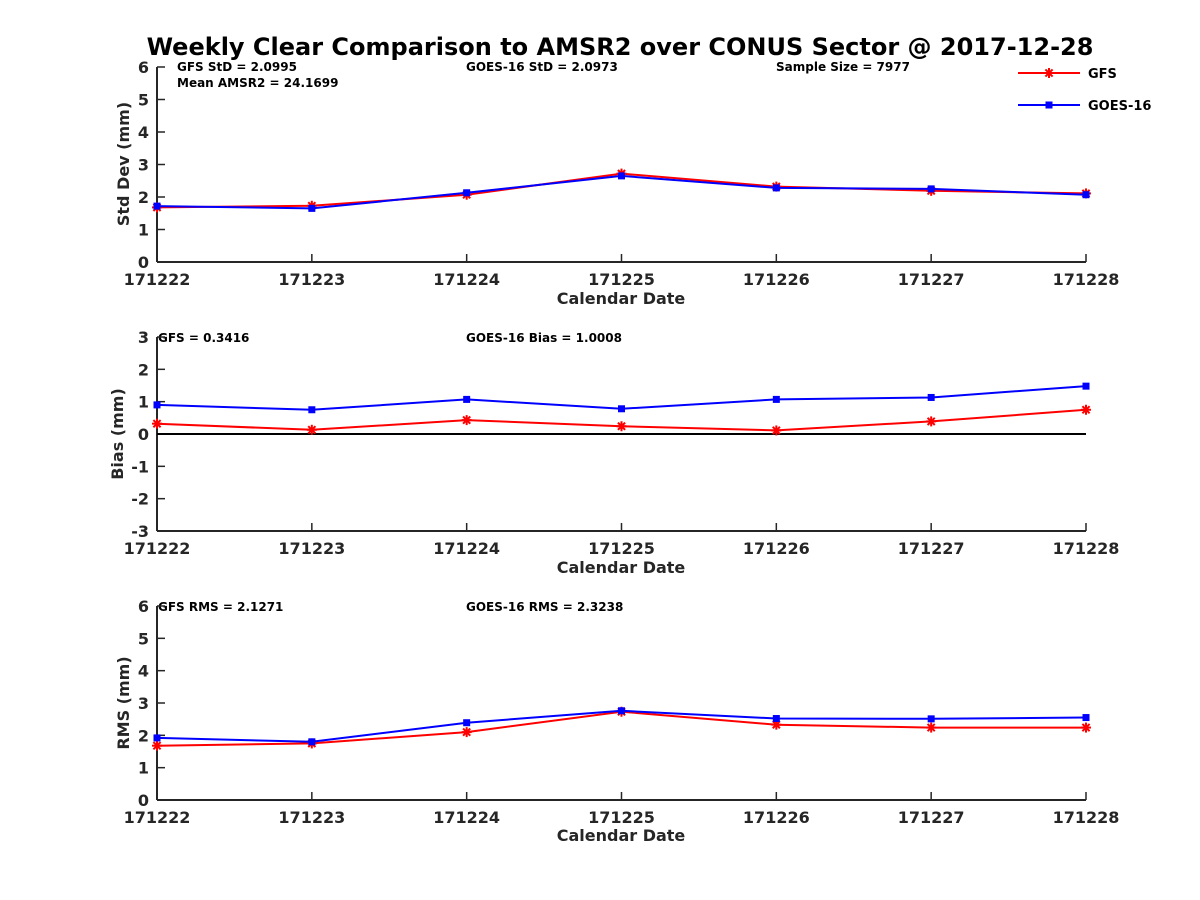  I want to click on annotation-gfs-std: GFS StD = 2.0995, so click(237, 67).